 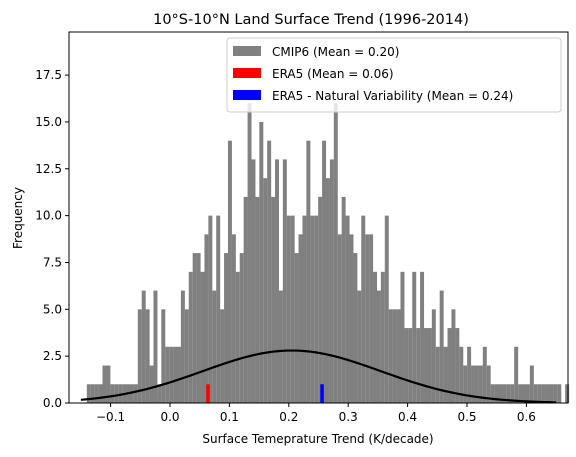 I want to click on y-tick-label: 10.0, so click(x=48, y=216).